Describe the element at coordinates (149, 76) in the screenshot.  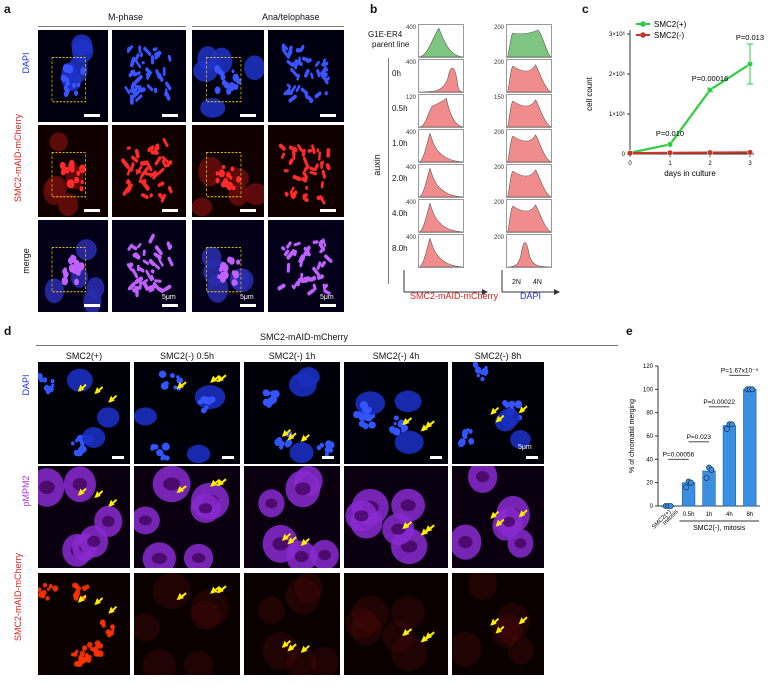
I see `panel-a-micrograph-r1-c2` at that location.